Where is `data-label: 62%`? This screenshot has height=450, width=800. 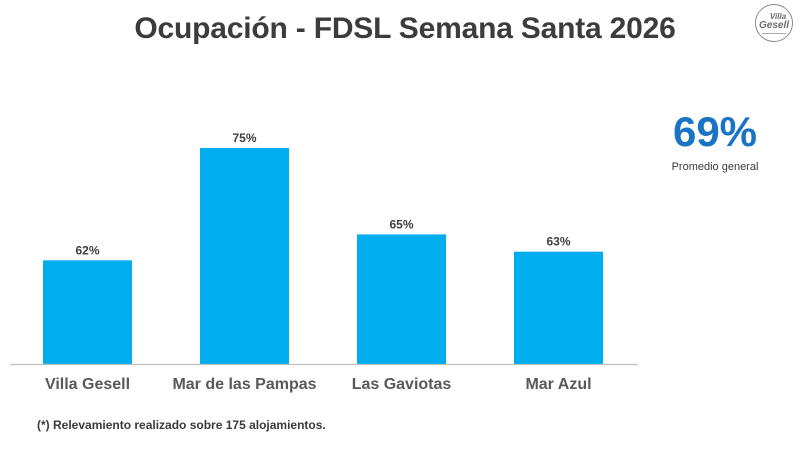 data-label: 62% is located at coordinates (87, 250).